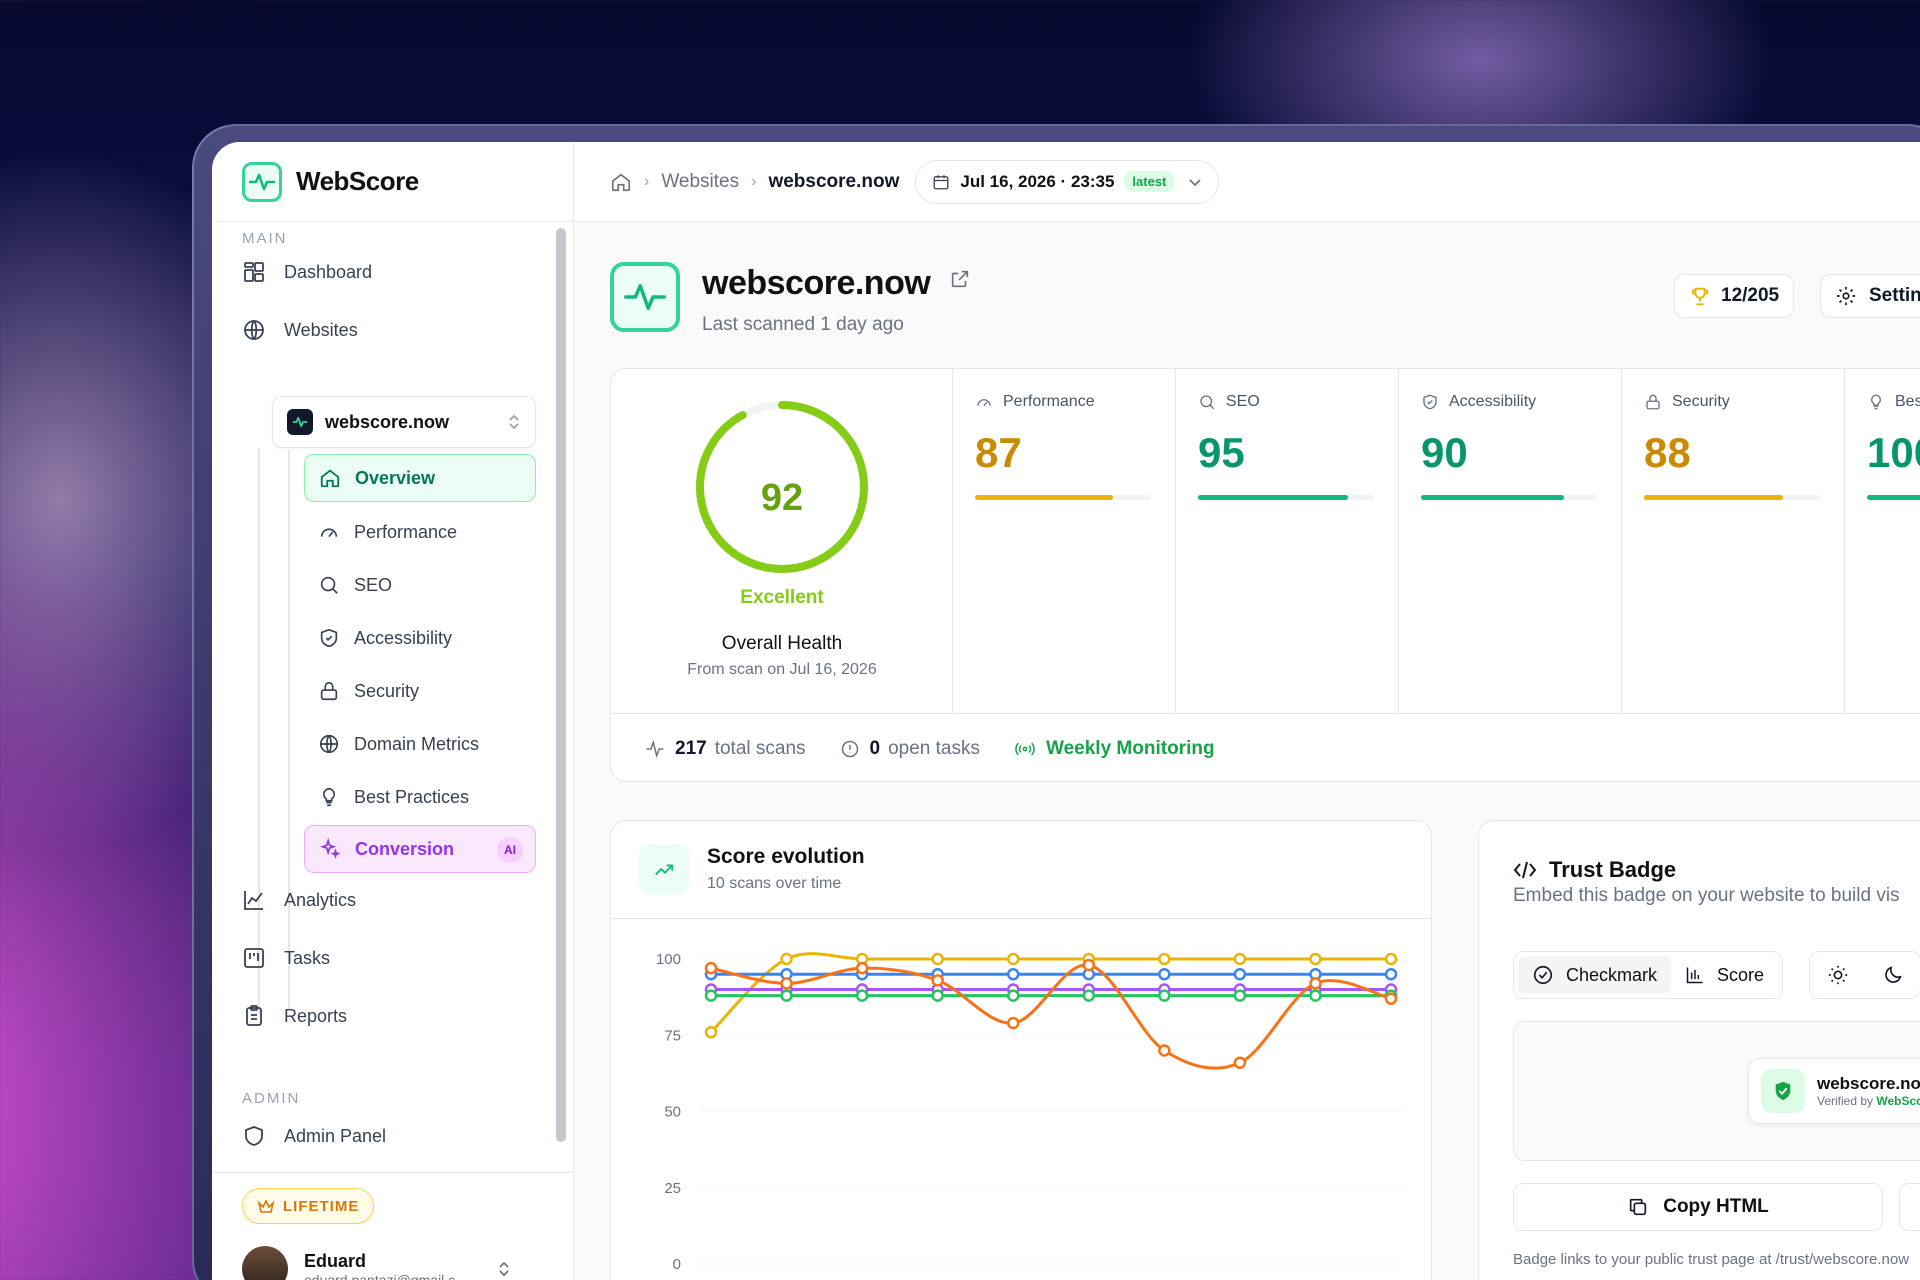 The width and height of the screenshot is (1920, 1280). I want to click on subnav-seo: SEO, so click(420, 585).